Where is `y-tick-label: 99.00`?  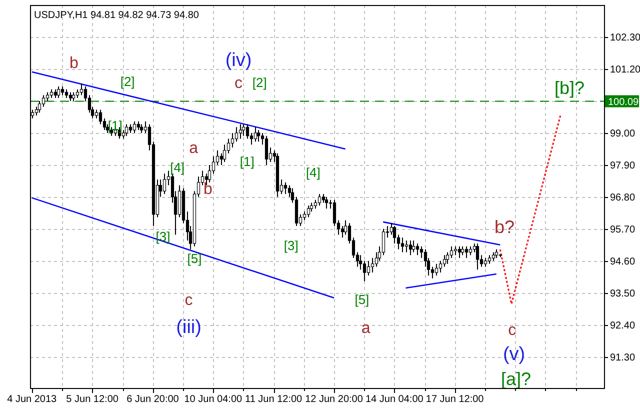 y-tick-label: 99.00 is located at coordinates (623, 134).